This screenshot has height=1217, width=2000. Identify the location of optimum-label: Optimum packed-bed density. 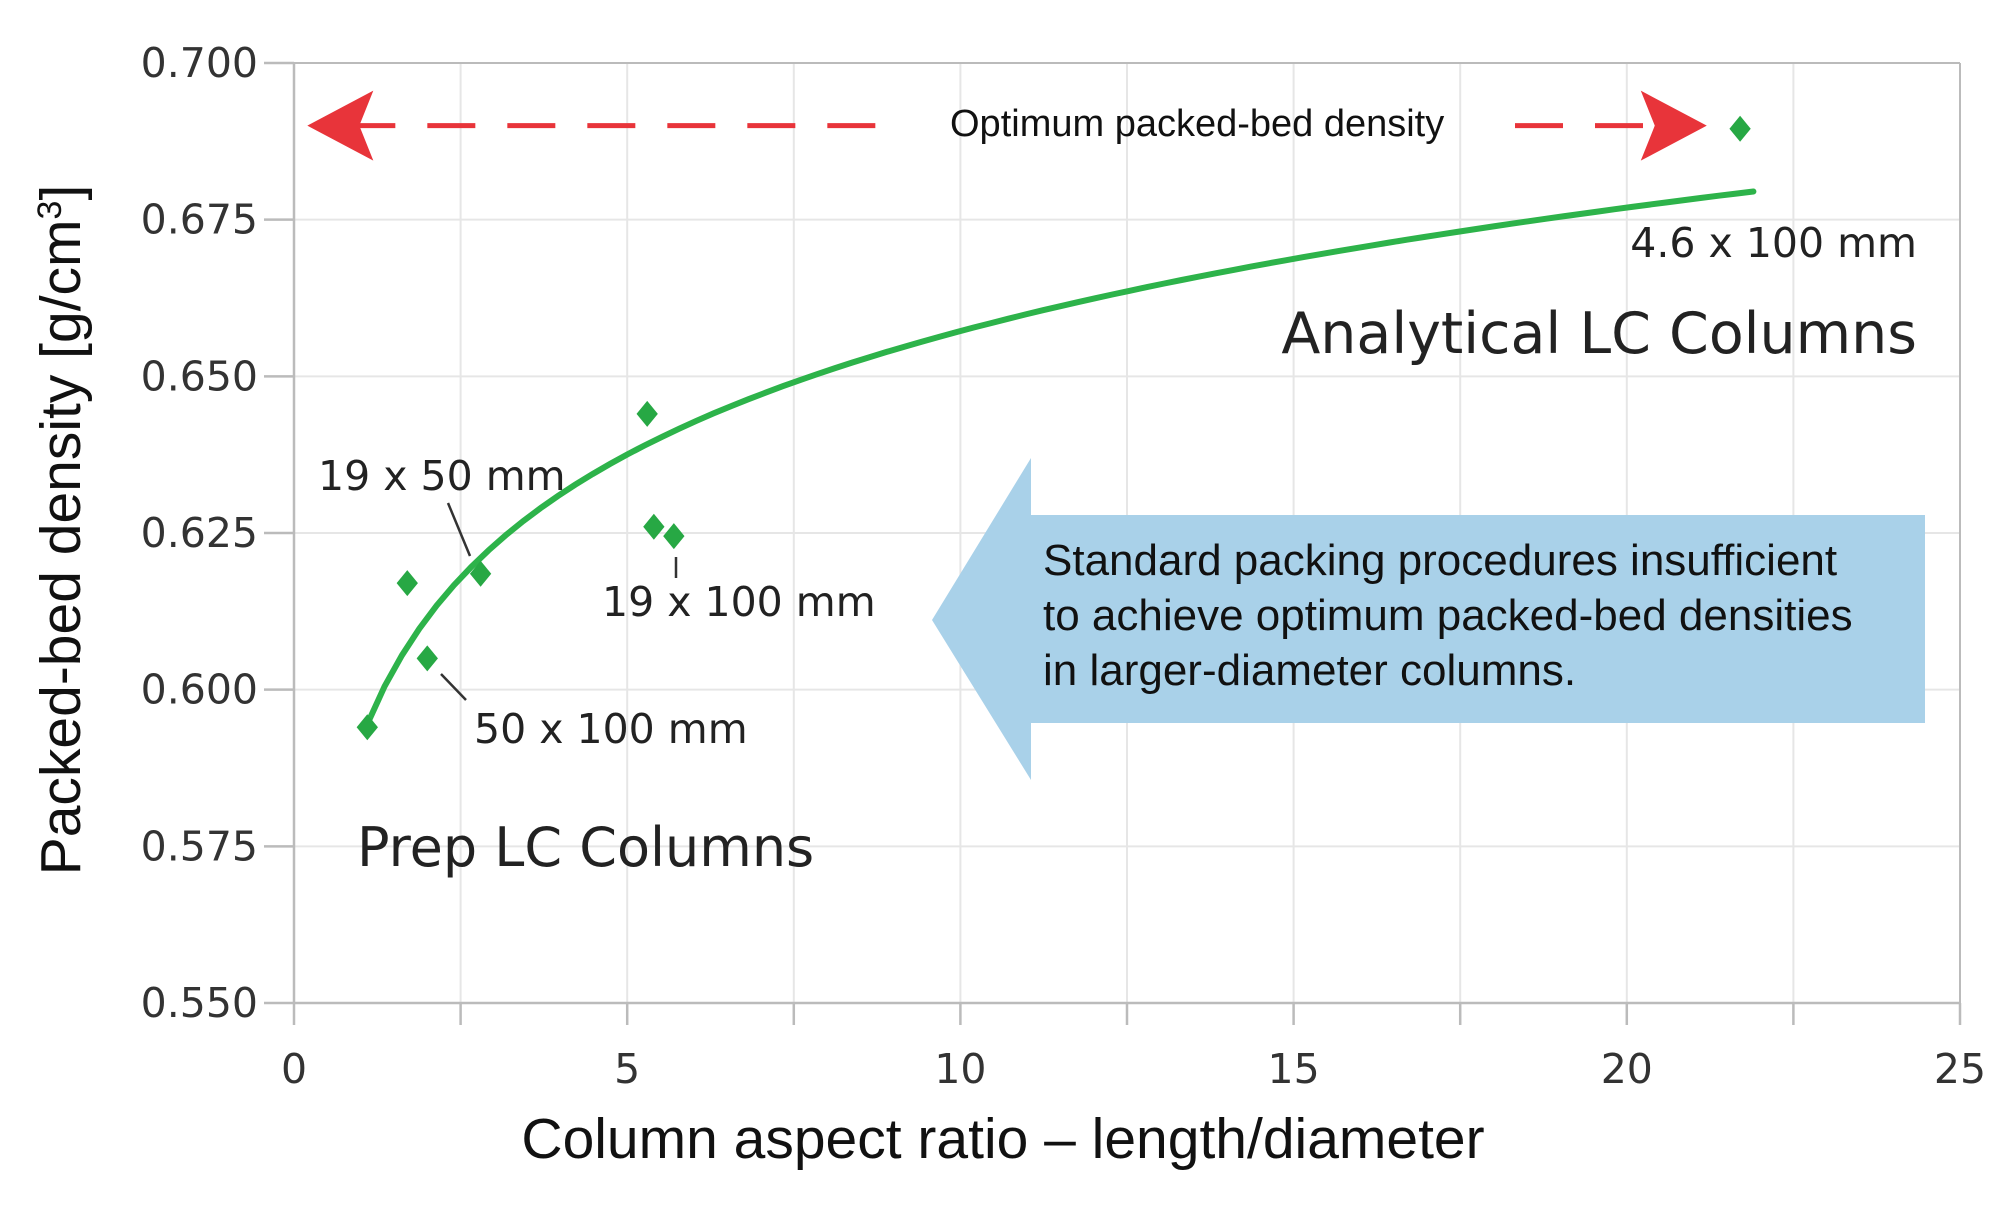
(1197, 124).